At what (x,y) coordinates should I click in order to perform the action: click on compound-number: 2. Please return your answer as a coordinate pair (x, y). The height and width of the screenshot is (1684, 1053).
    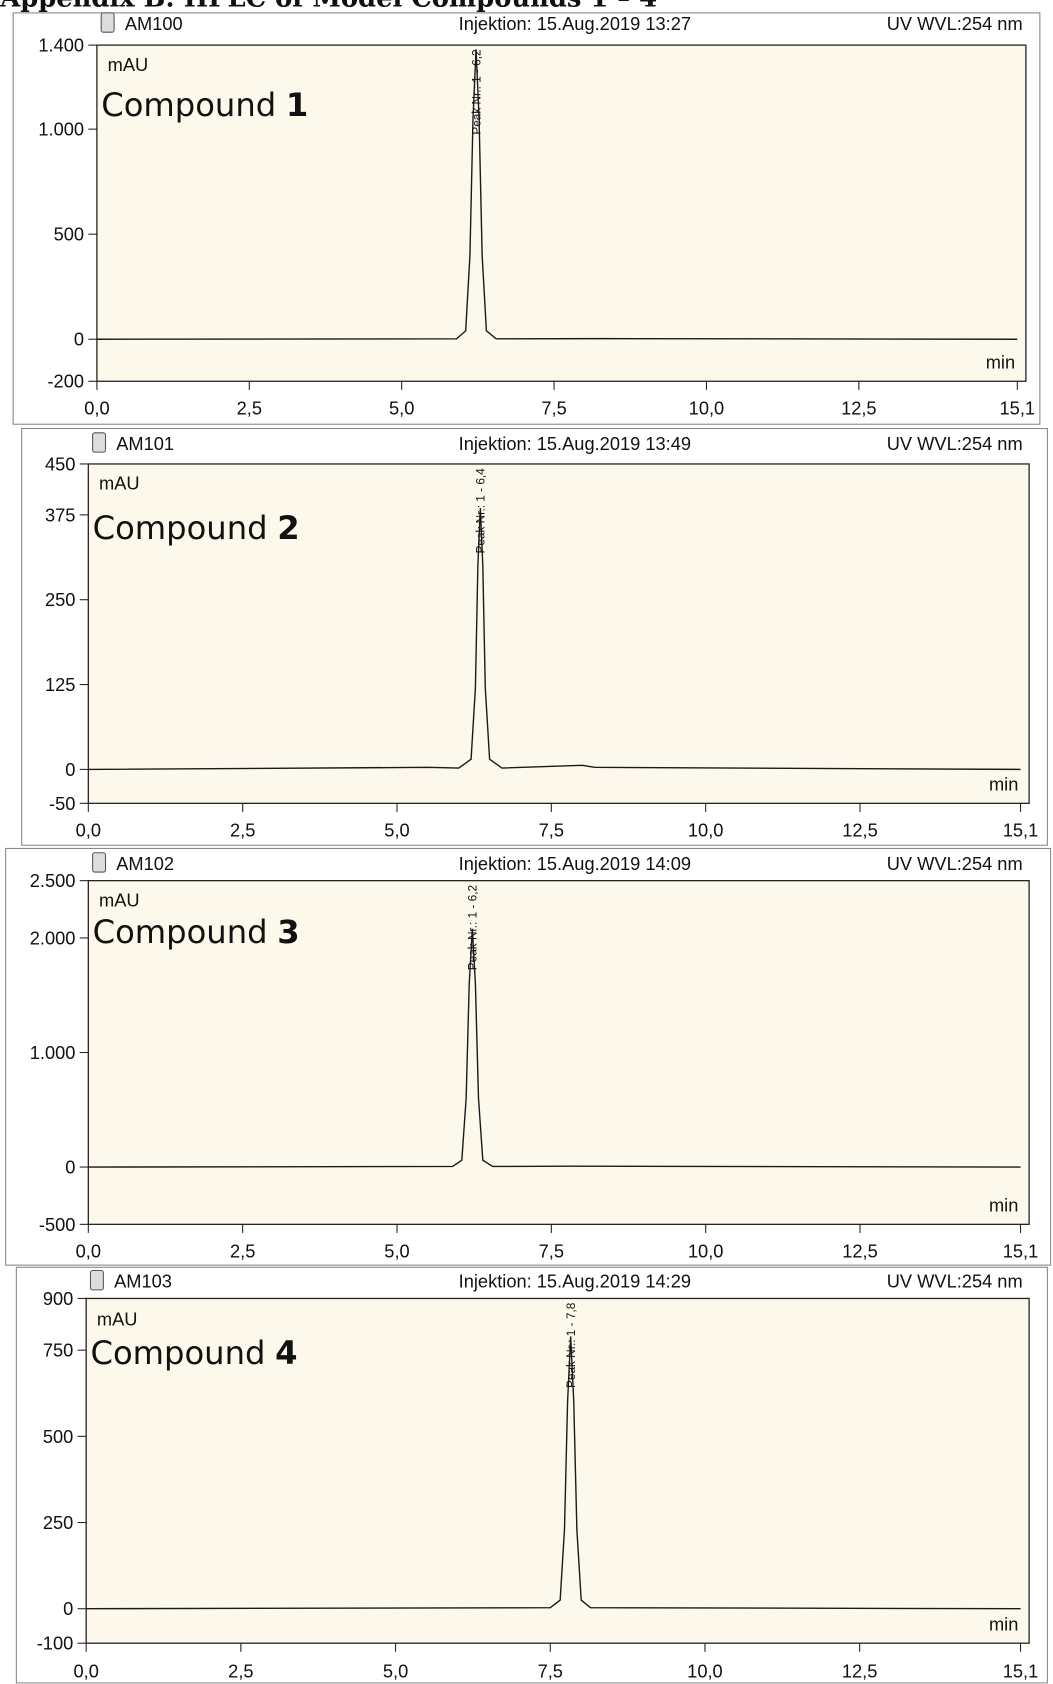
    Looking at the image, I should click on (288, 528).